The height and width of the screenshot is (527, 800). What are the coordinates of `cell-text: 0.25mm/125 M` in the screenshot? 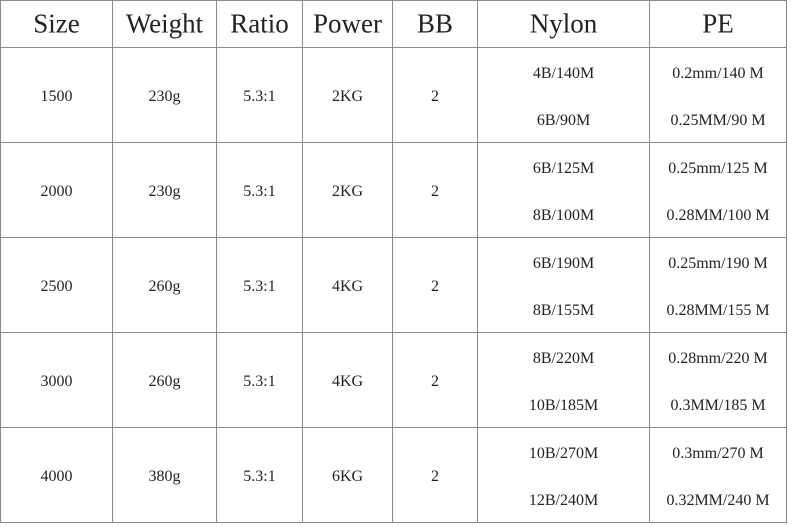 It's located at (718, 168).